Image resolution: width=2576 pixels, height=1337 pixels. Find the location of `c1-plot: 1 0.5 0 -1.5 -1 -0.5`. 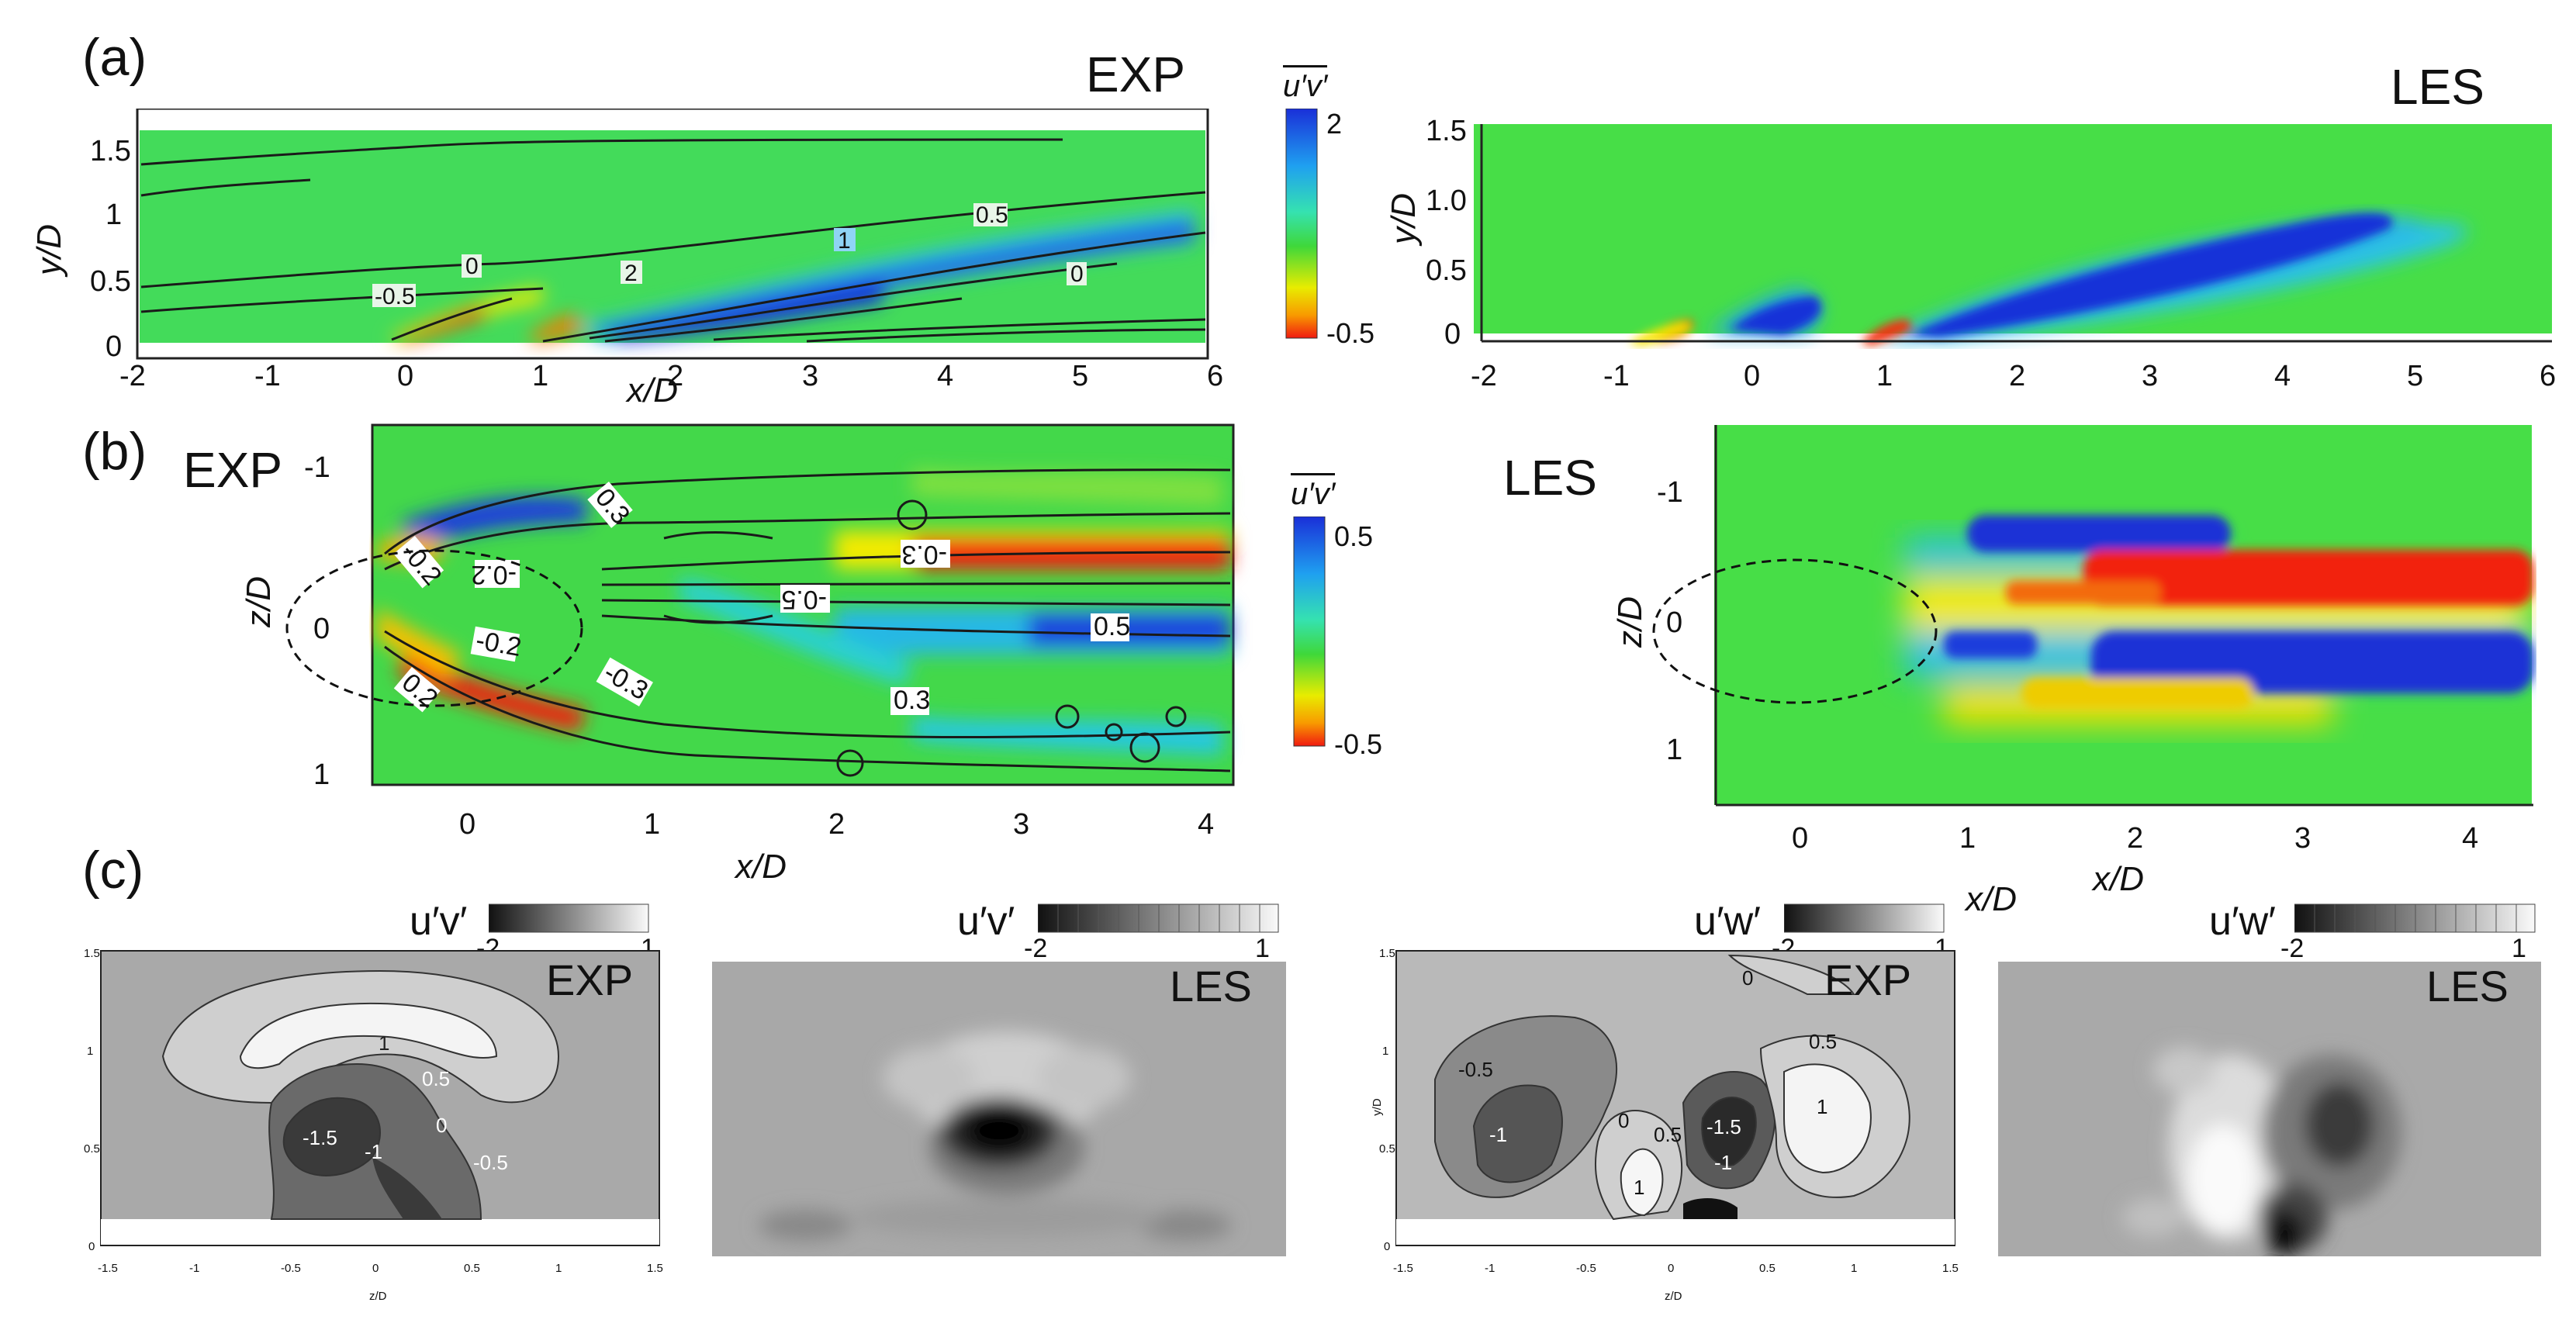

c1-plot: 1 0.5 0 -1.5 -1 -0.5 is located at coordinates (380, 1098).